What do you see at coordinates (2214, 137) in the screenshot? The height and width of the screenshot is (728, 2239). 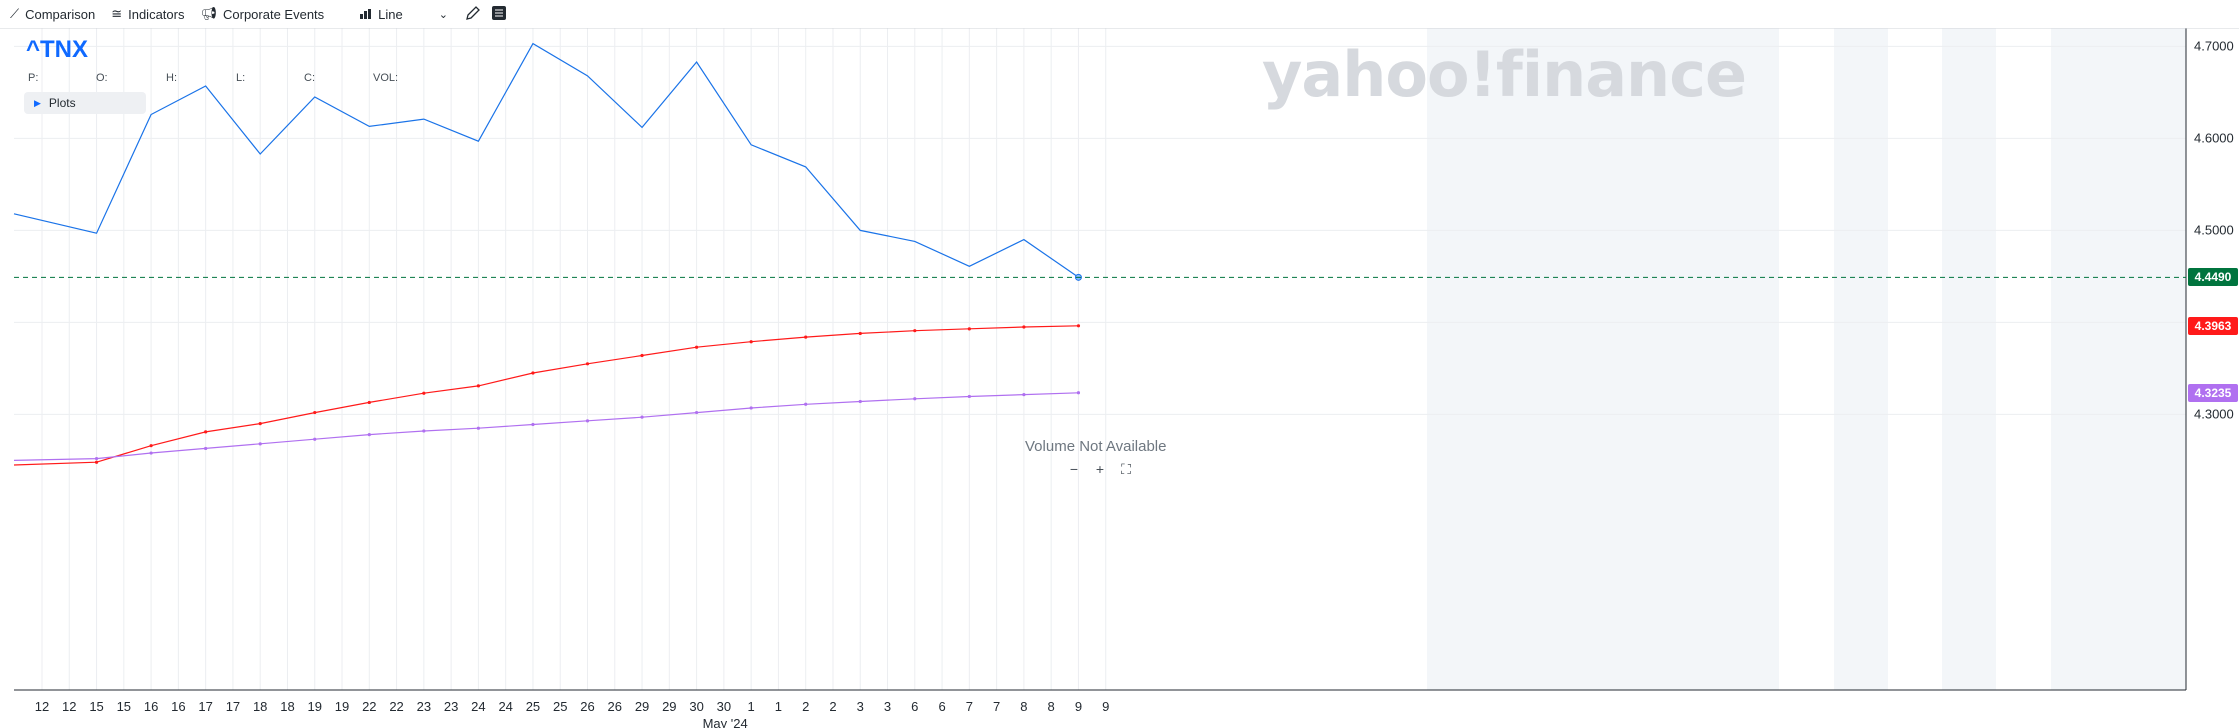 I see `y-tick-label: 4.6000` at bounding box center [2214, 137].